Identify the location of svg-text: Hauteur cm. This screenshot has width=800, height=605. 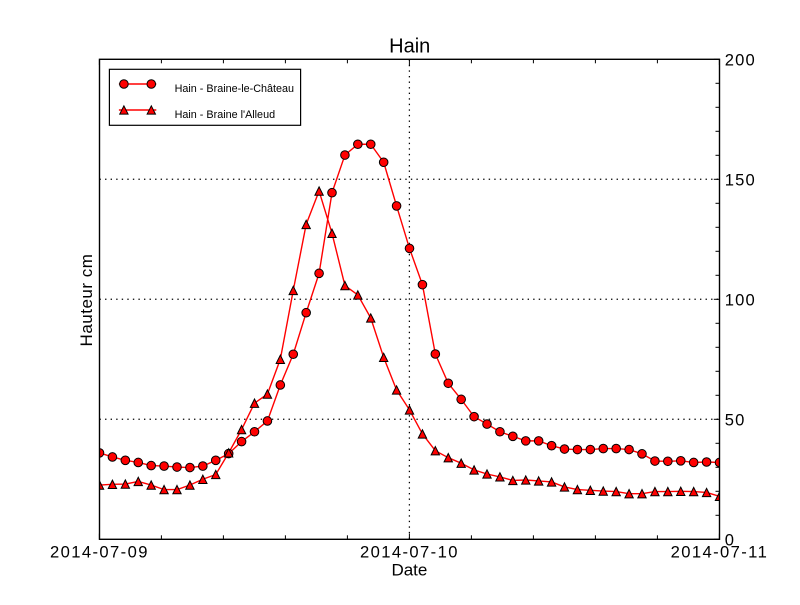
(86, 300).